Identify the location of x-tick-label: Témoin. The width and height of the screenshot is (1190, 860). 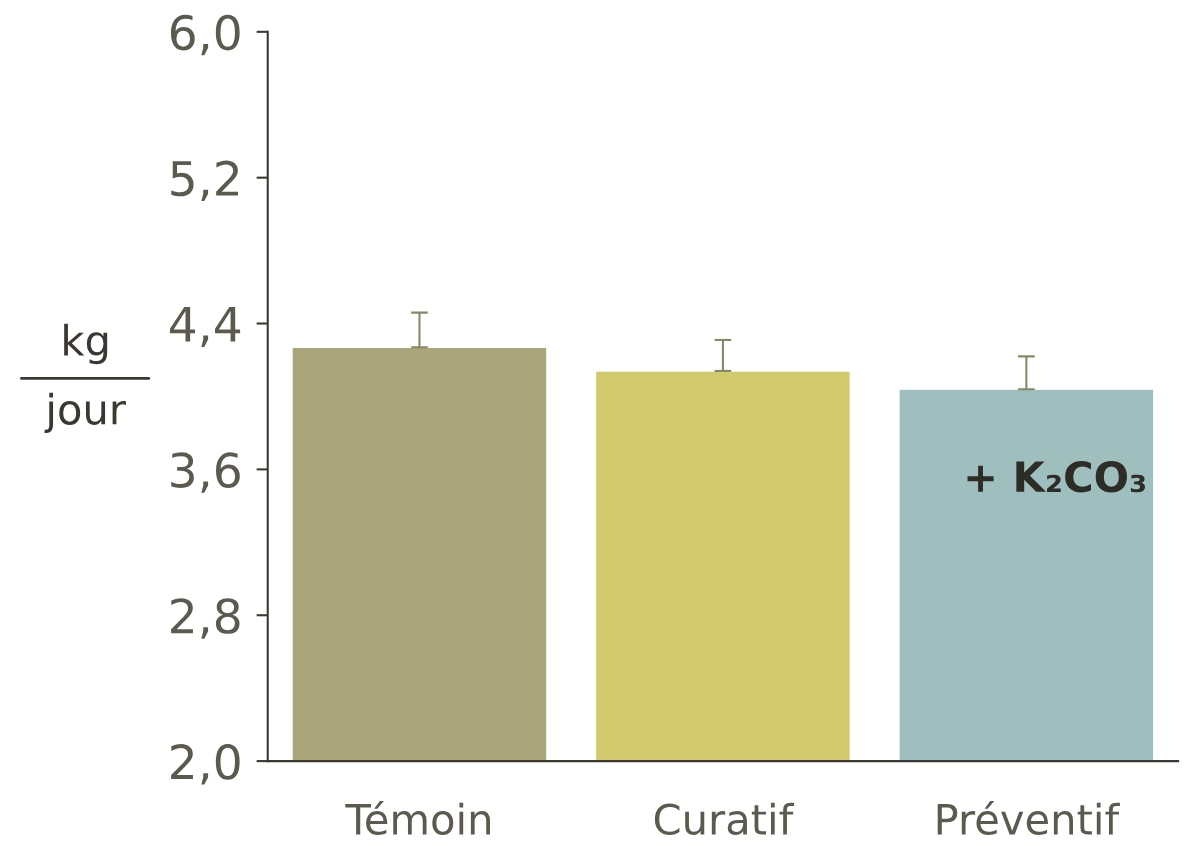
(417, 818).